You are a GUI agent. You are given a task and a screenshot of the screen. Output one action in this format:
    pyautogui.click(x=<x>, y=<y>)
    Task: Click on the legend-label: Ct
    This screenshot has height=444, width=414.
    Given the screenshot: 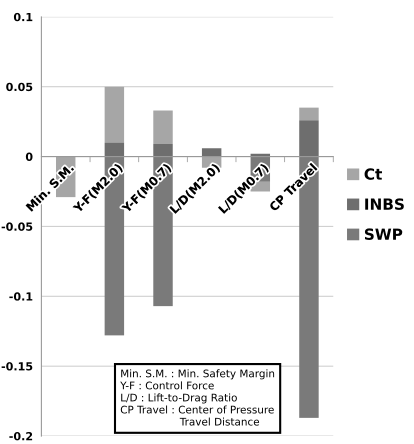 What is the action you would take?
    pyautogui.click(x=373, y=174)
    